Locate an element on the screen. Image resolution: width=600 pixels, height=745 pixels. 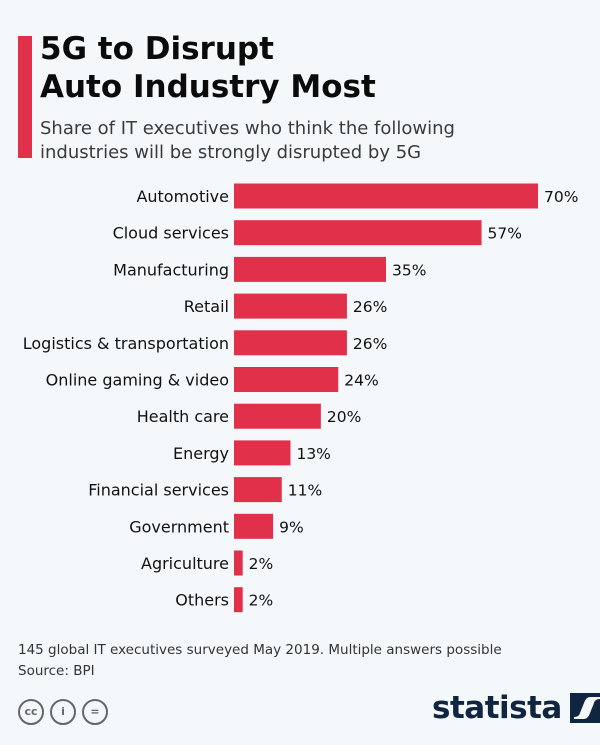
no-derivatives-icon: = is located at coordinates (95, 712).